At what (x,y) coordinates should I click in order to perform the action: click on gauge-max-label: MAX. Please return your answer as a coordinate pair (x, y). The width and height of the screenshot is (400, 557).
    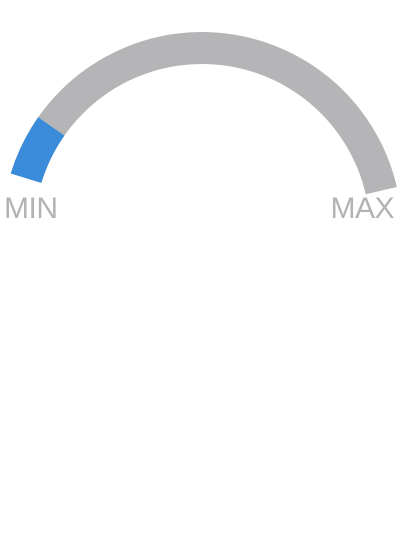
    Looking at the image, I should click on (362, 208).